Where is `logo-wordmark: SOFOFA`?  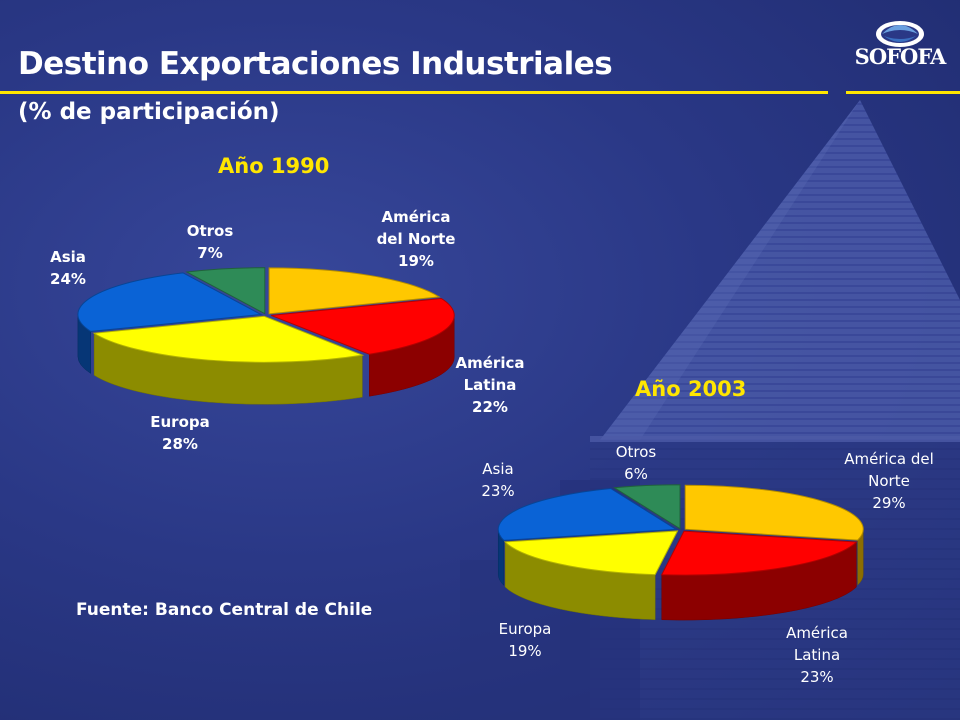 logo-wordmark: SOFOFA is located at coordinates (900, 56).